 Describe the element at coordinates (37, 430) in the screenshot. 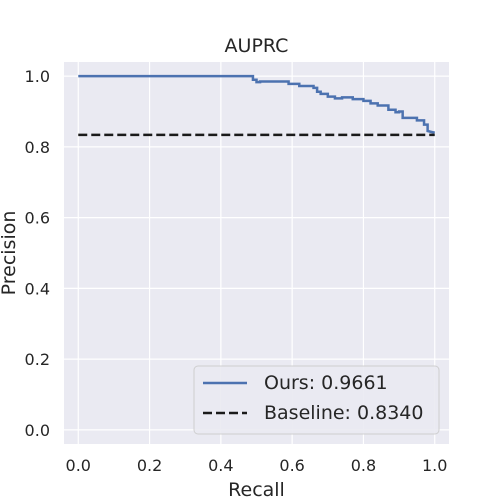

I see `y-tick-label: 0.0` at that location.